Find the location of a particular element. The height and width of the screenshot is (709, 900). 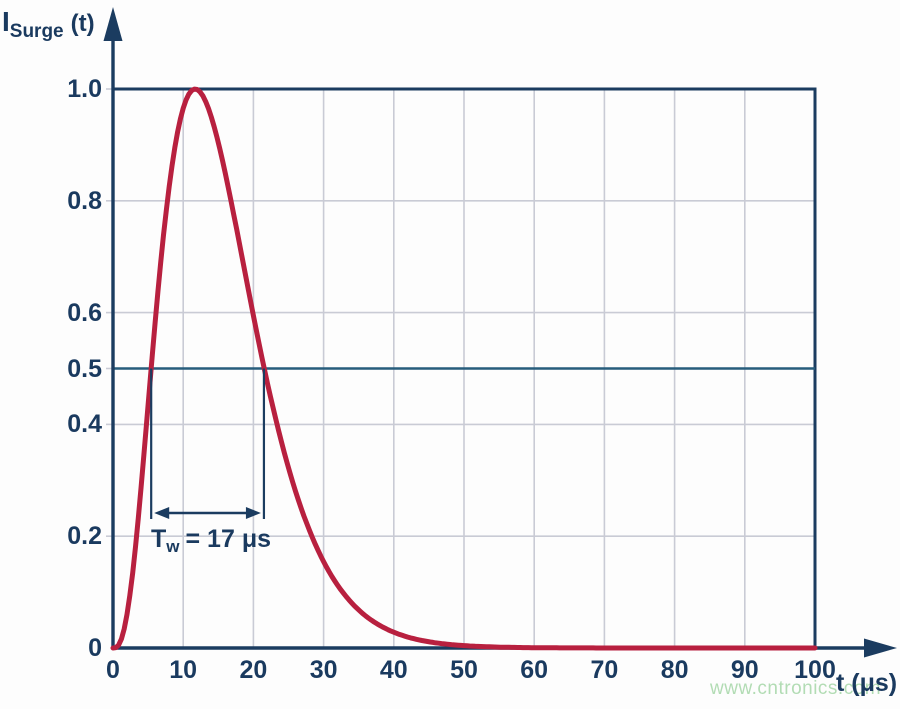

y-tick-label: 0.8 is located at coordinates (84, 200).